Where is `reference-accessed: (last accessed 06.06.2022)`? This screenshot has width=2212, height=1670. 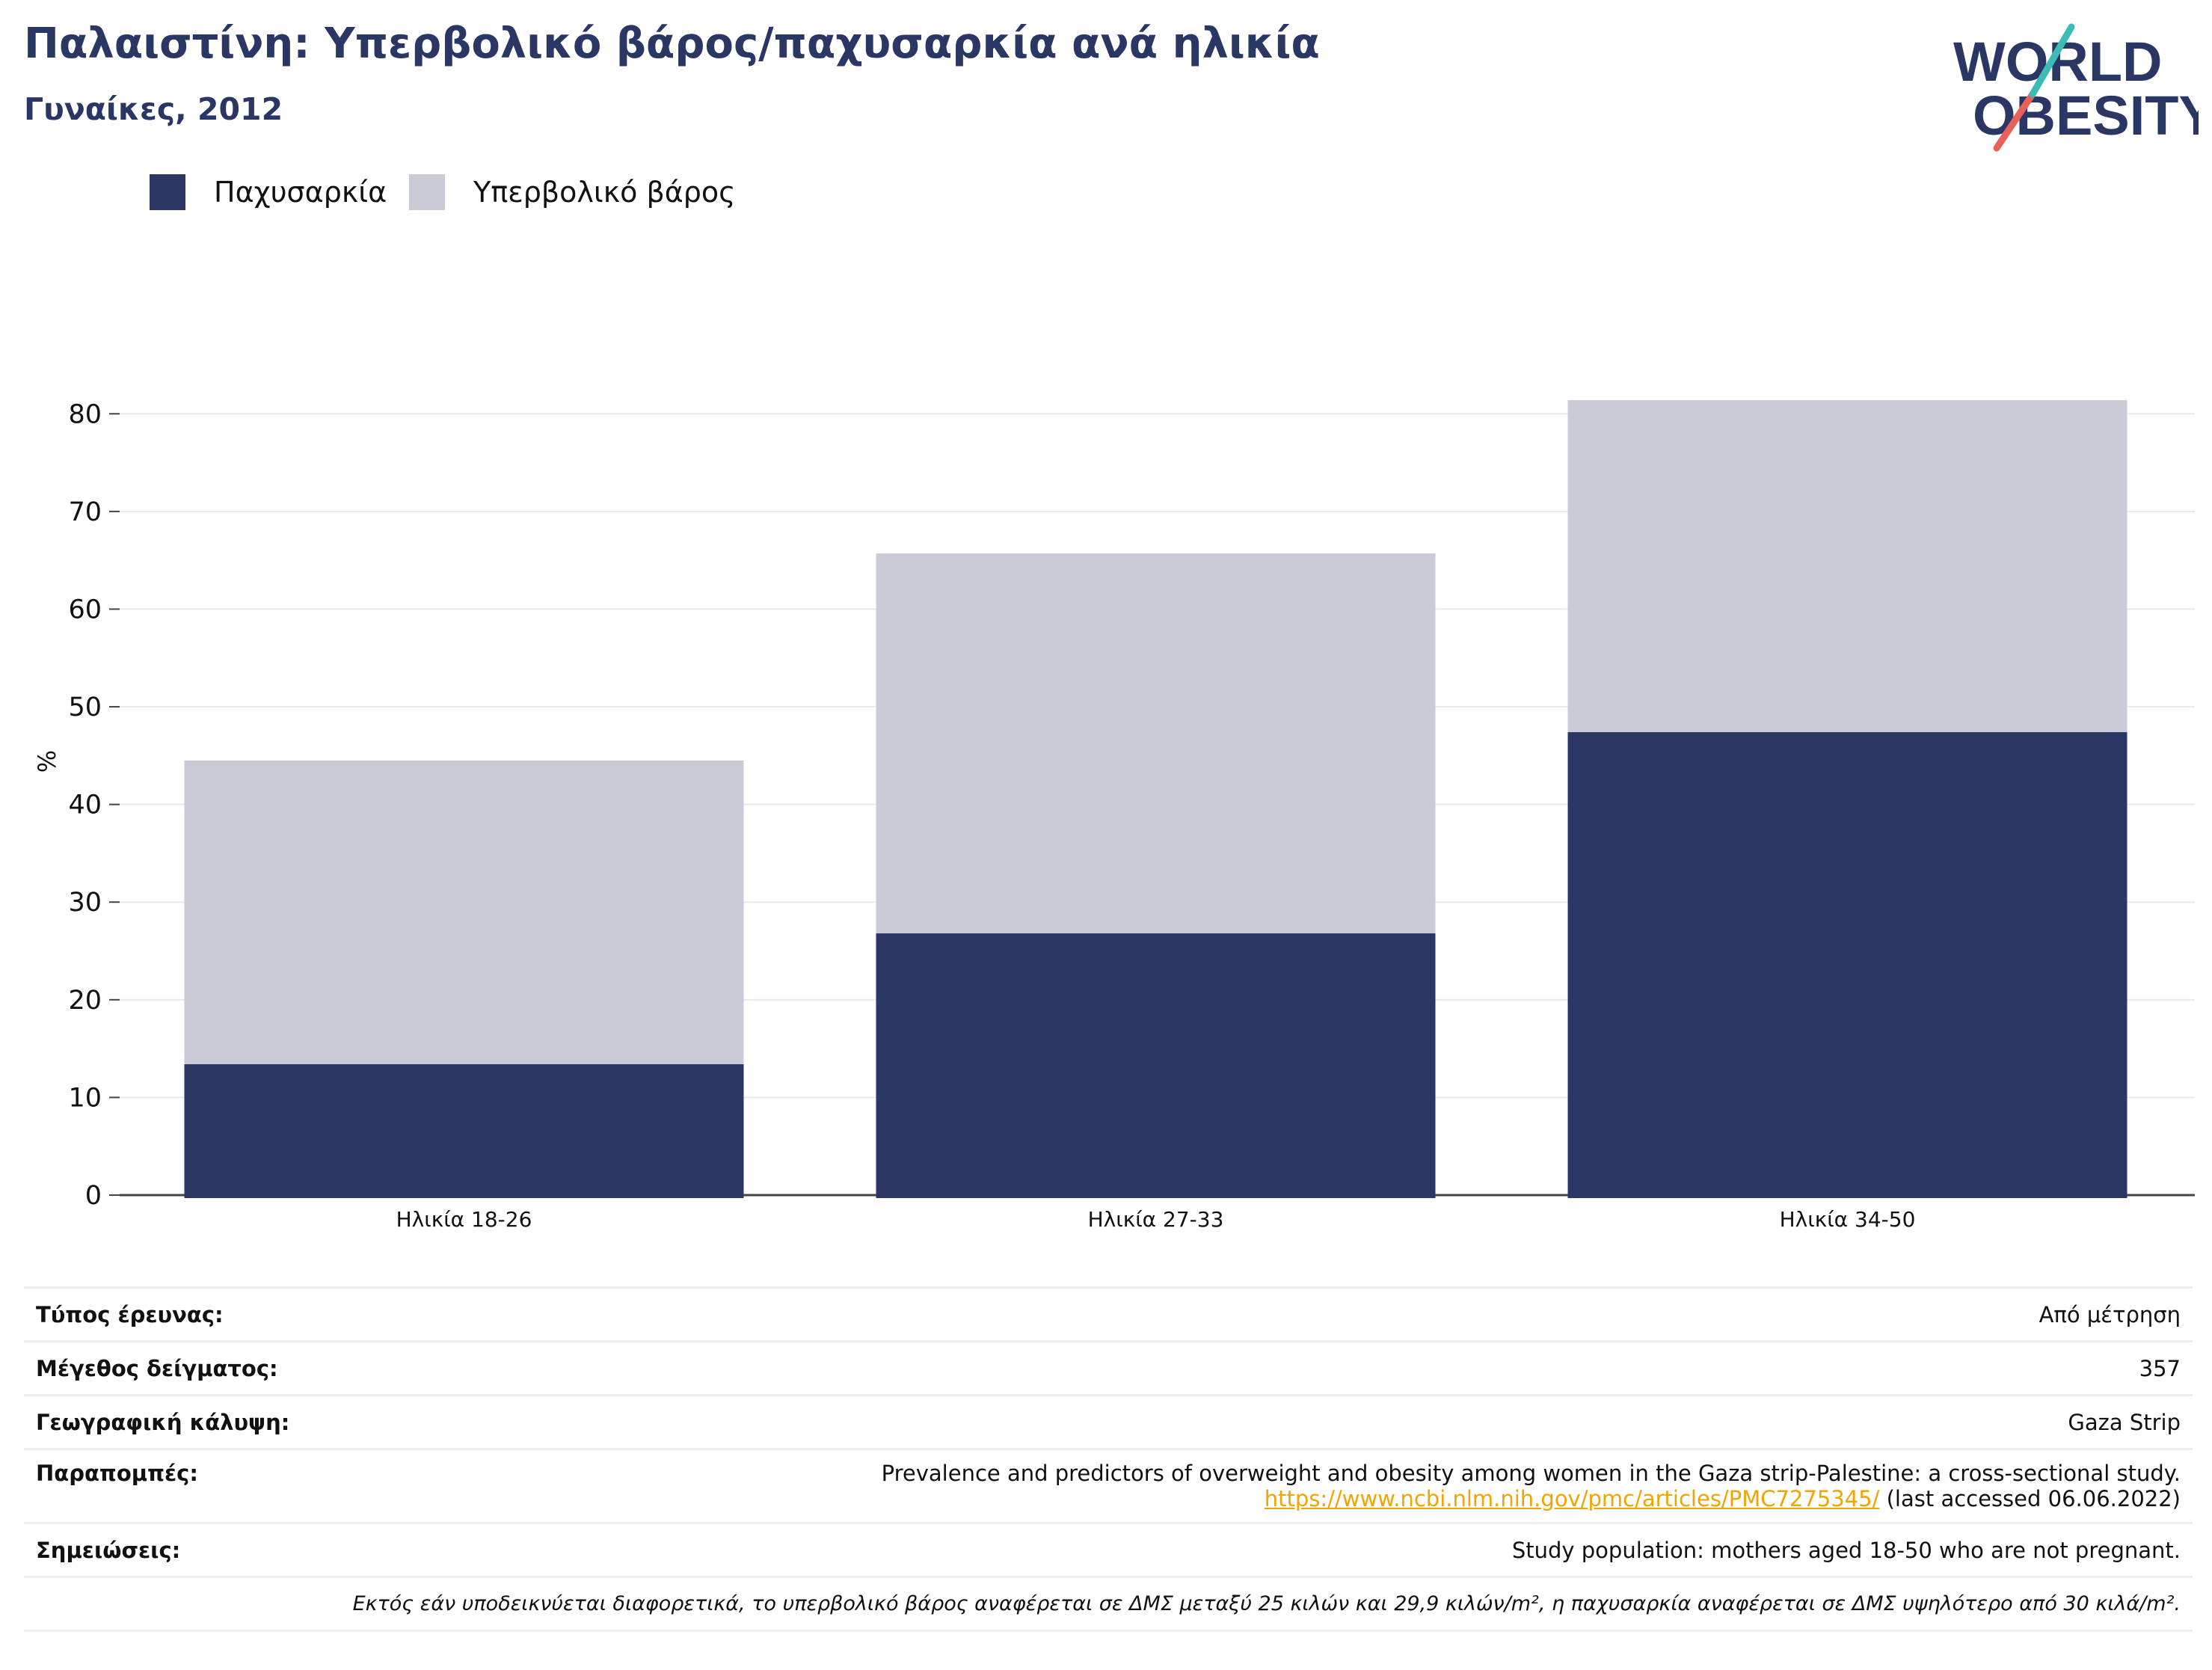 reference-accessed: (last accessed 06.06.2022) is located at coordinates (2033, 1498).